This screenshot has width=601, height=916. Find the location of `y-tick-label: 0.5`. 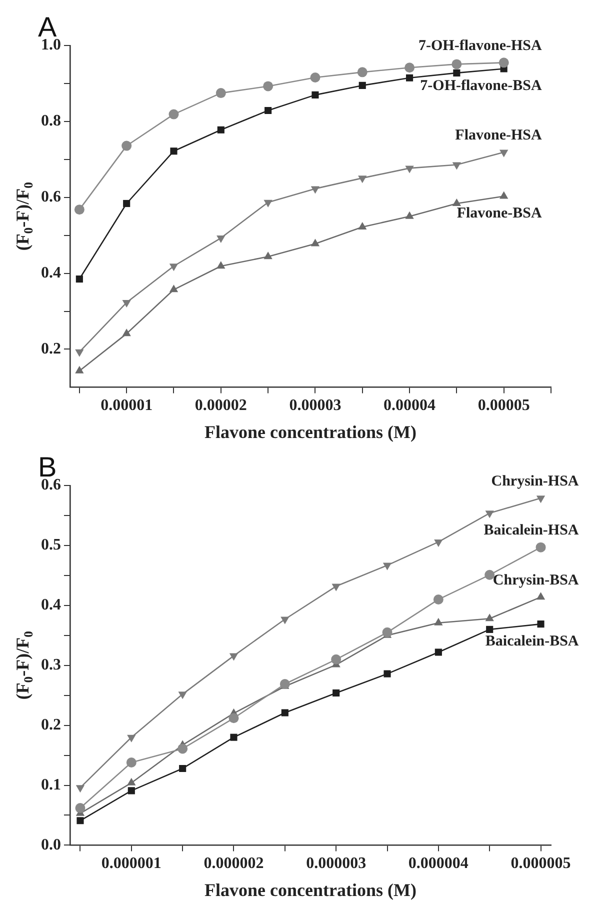

y-tick-label: 0.5 is located at coordinates (51, 545).